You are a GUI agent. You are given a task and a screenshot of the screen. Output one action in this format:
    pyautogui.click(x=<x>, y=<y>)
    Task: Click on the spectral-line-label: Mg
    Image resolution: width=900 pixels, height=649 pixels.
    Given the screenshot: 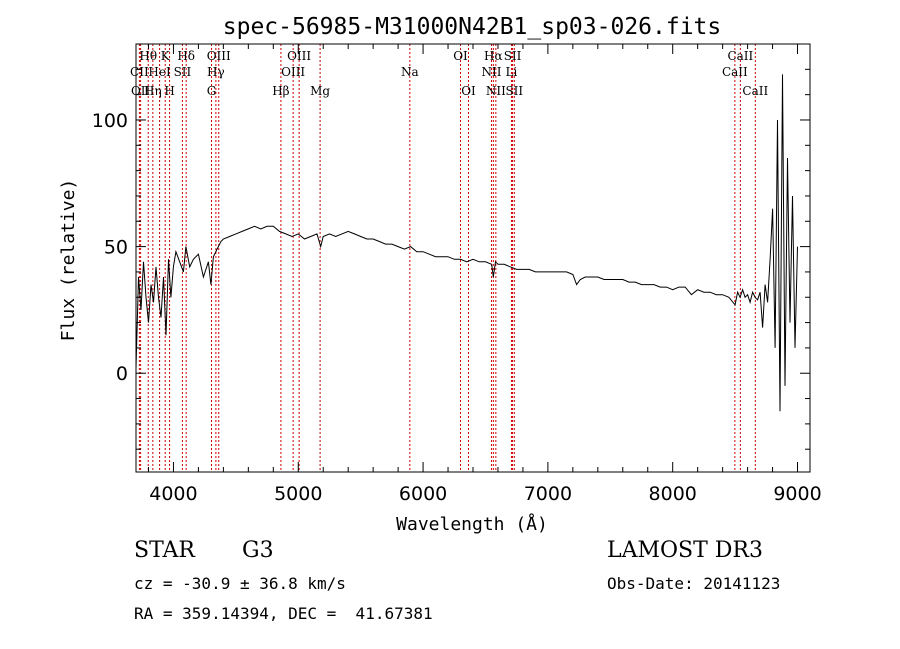 What is the action you would take?
    pyautogui.click(x=320, y=91)
    